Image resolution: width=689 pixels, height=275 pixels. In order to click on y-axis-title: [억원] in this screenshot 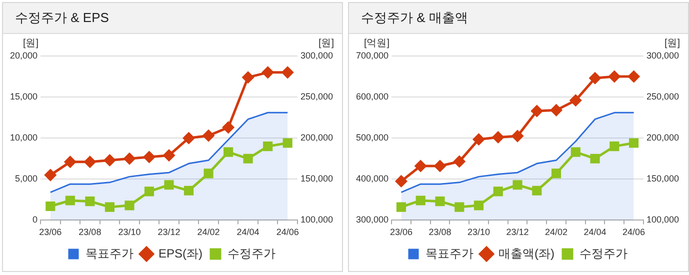, I will do `click(377, 43)`.